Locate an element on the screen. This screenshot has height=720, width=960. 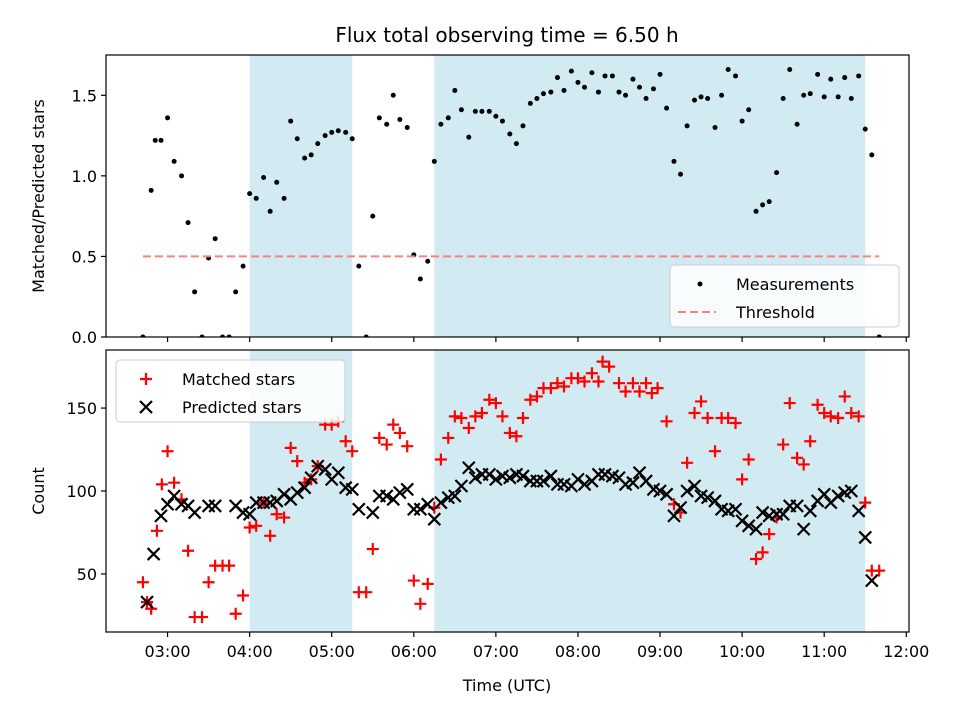
x-tick-label: 04:00 is located at coordinates (250, 651).